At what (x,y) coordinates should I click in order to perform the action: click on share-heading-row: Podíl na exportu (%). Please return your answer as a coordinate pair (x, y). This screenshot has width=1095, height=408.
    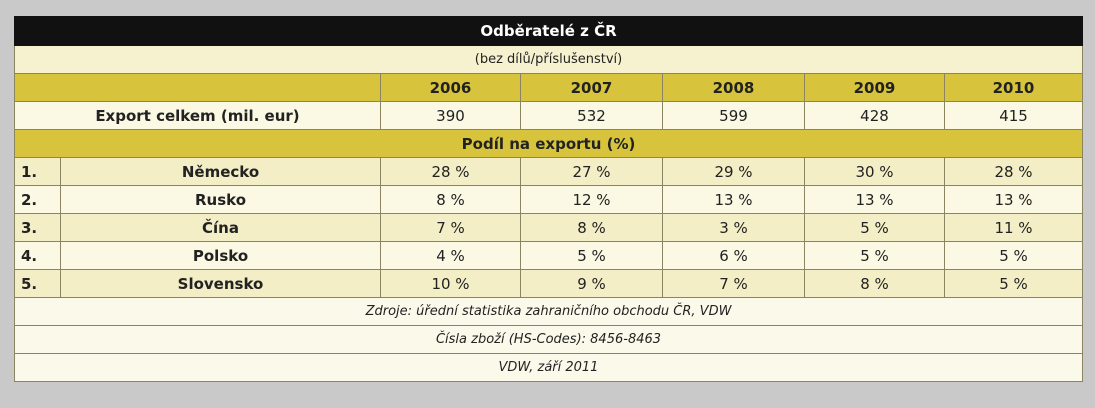
    Looking at the image, I should click on (548, 143).